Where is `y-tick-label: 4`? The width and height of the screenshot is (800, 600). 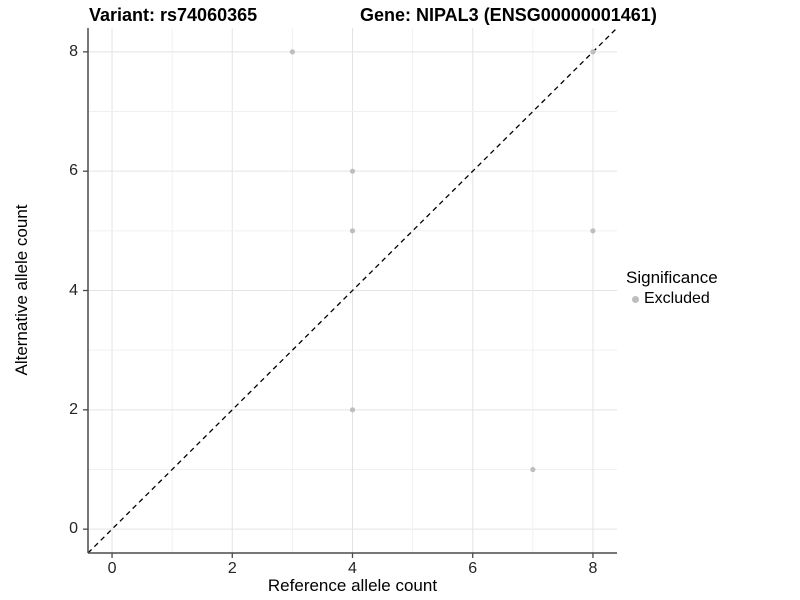 y-tick-label: 4 is located at coordinates (73, 290).